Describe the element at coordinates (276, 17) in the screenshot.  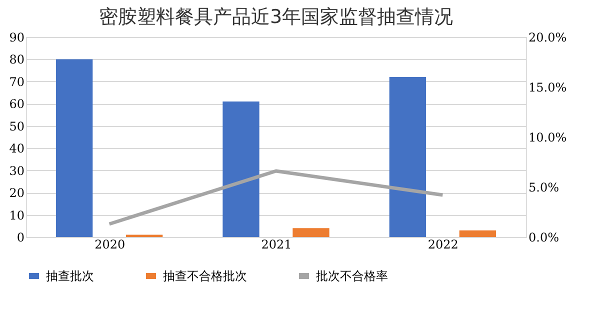
I see `chart-title: 密胺塑料餐具产品近3年国家监督抽查情况` at that location.